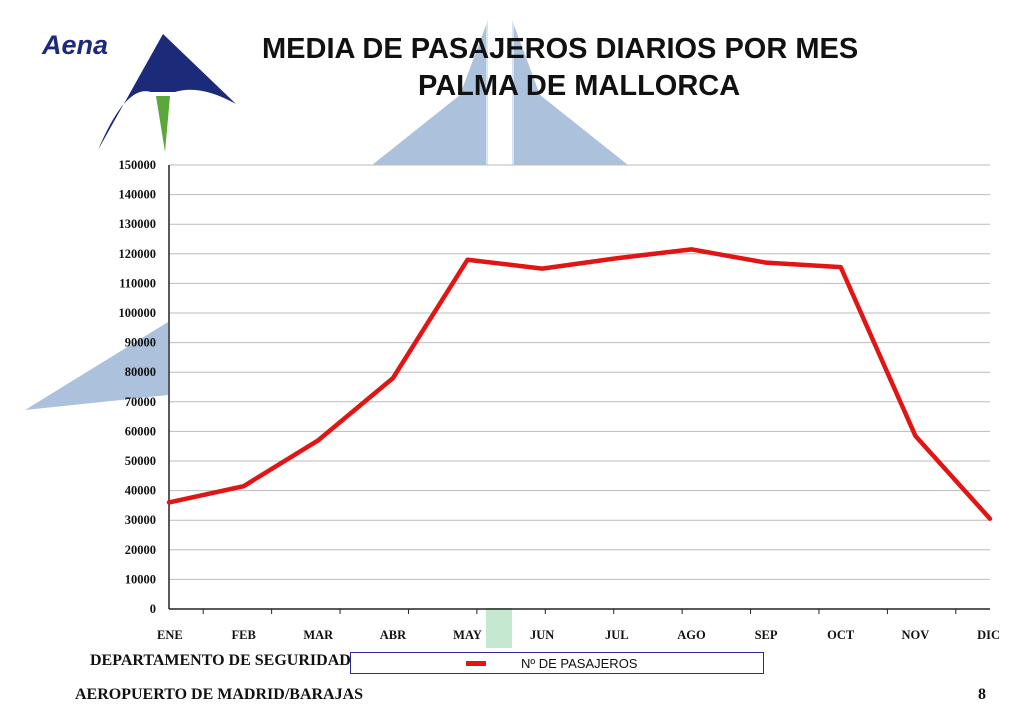 The width and height of the screenshot is (1024, 709). What do you see at coordinates (988, 635) in the screenshot?
I see `x-tick-label: DIC` at bounding box center [988, 635].